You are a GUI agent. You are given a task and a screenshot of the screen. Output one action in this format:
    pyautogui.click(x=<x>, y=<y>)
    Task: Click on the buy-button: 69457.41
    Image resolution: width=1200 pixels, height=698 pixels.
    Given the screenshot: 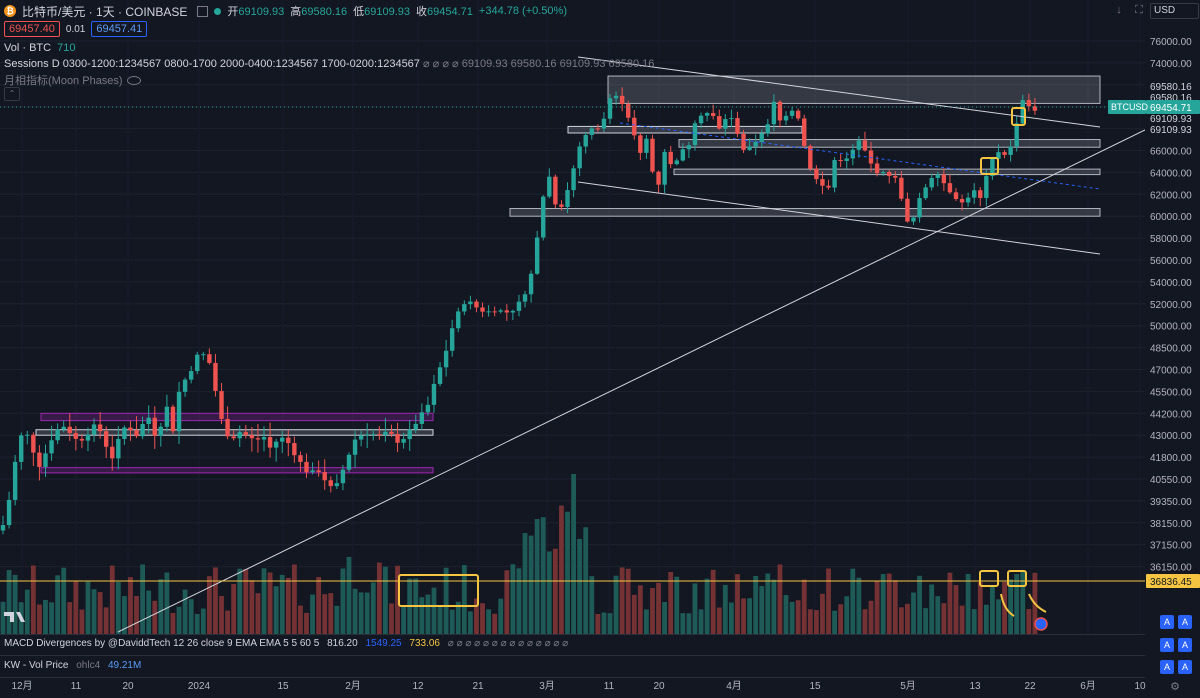 What is the action you would take?
    pyautogui.click(x=119, y=29)
    